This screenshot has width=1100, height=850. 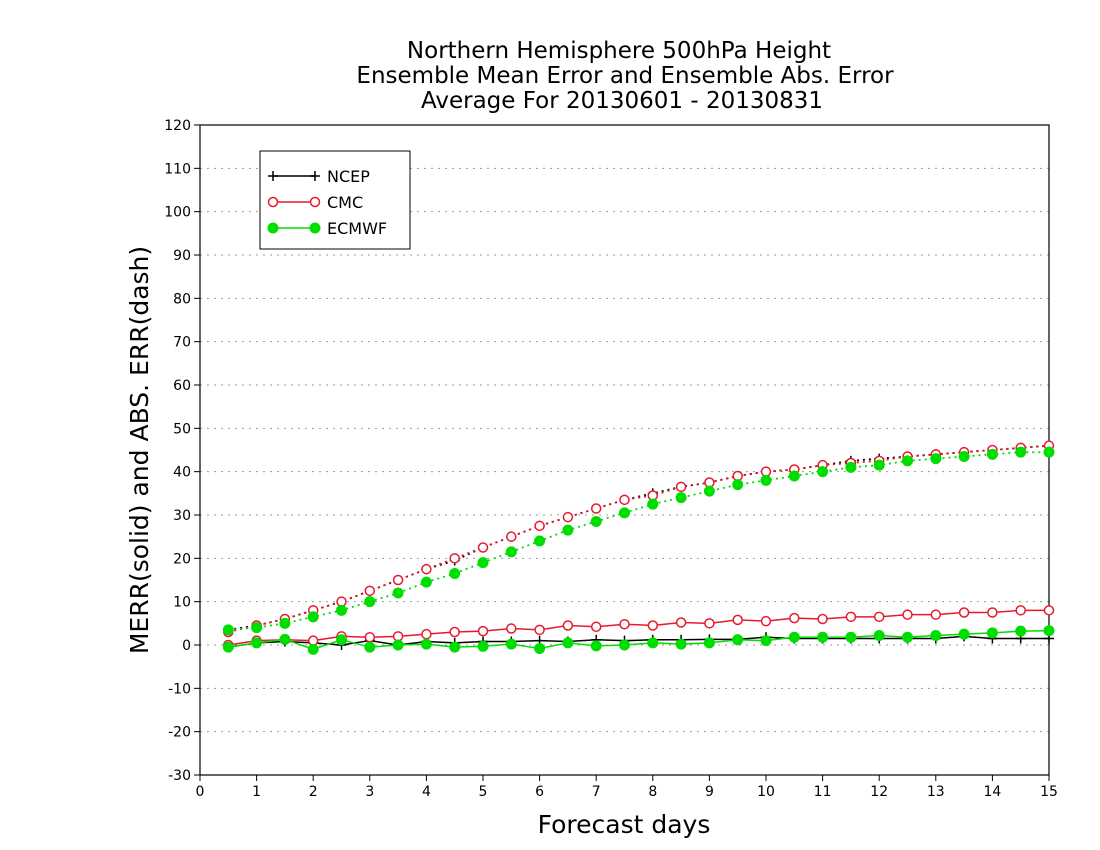 What do you see at coordinates (348, 176) in the screenshot?
I see `legend-label: NCEP` at bounding box center [348, 176].